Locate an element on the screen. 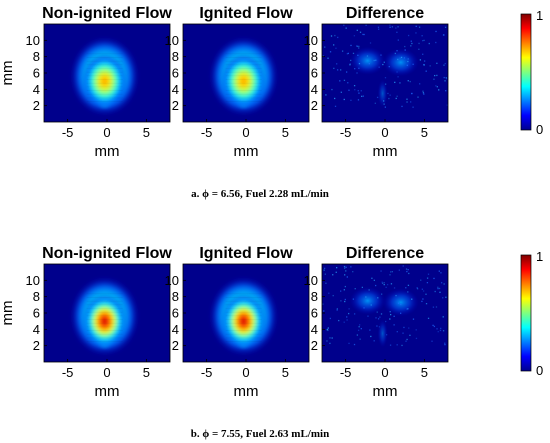 The width and height of the screenshot is (550, 443). diff-lobe-right is located at coordinates (400, 302).